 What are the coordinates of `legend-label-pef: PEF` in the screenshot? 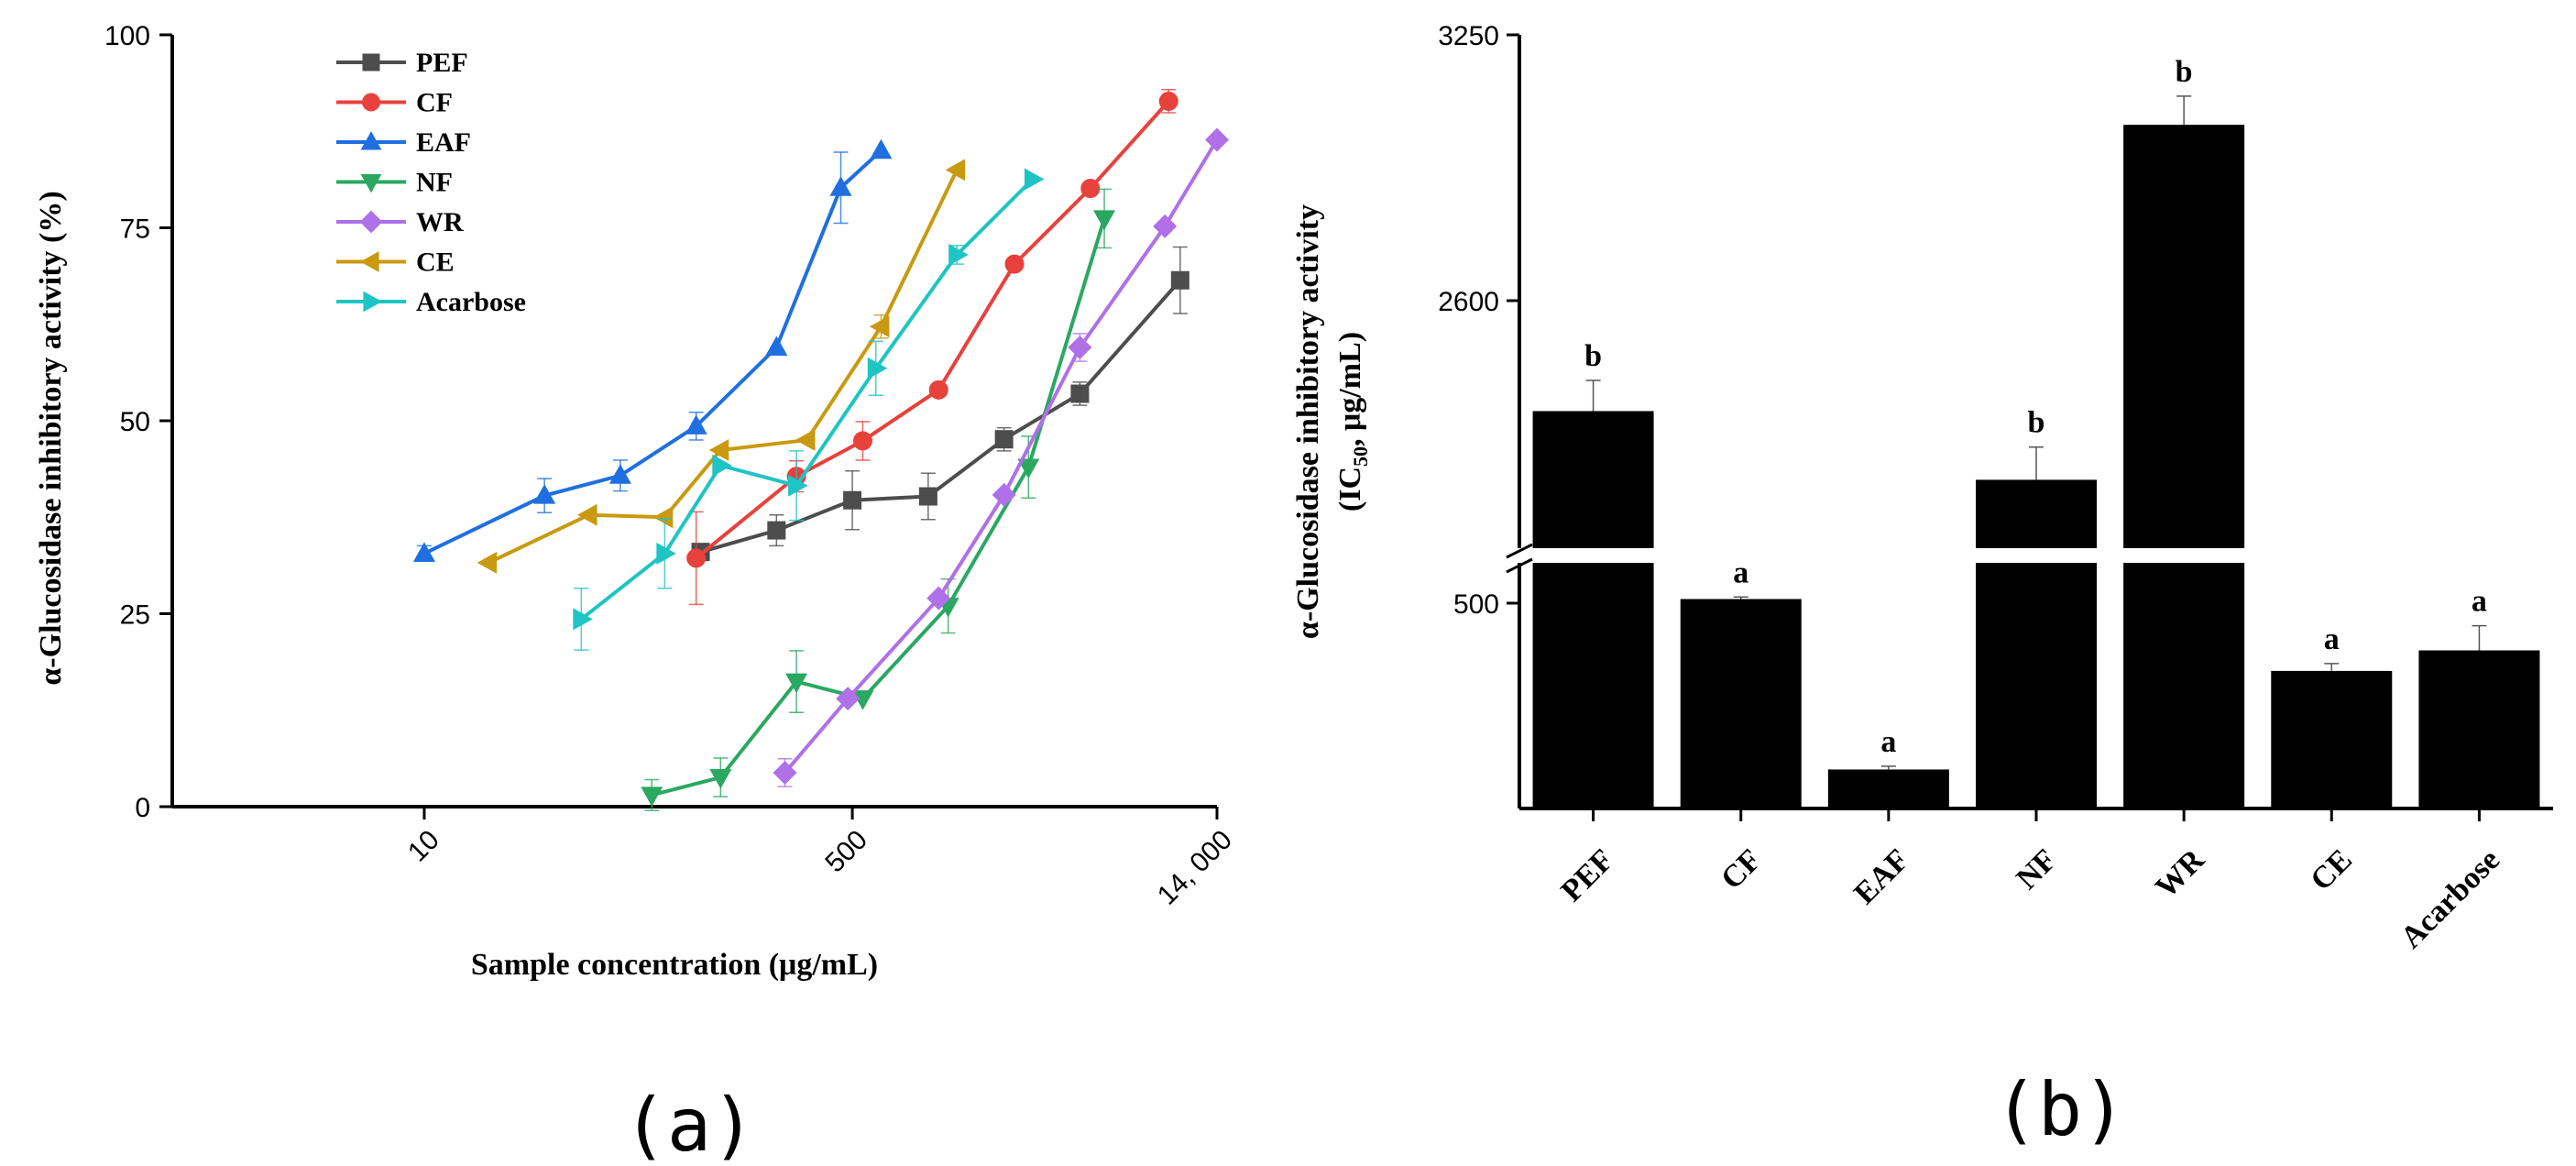 It's located at (442, 63).